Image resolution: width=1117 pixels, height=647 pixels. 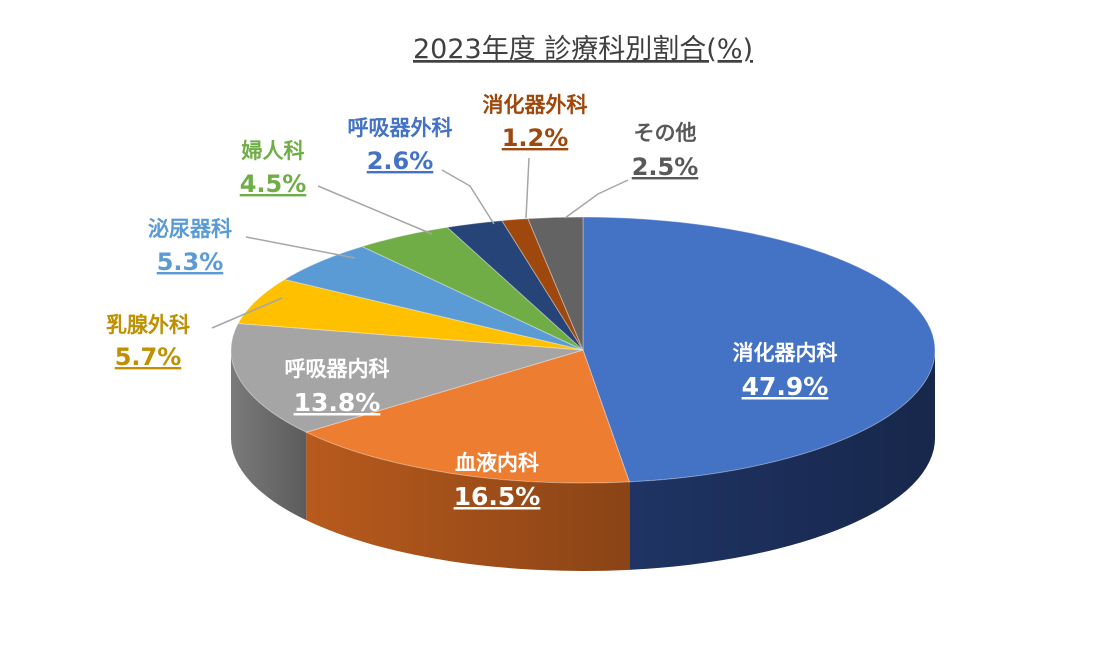 I want to click on slice-label-name-0: 消化器内科, so click(x=785, y=353).